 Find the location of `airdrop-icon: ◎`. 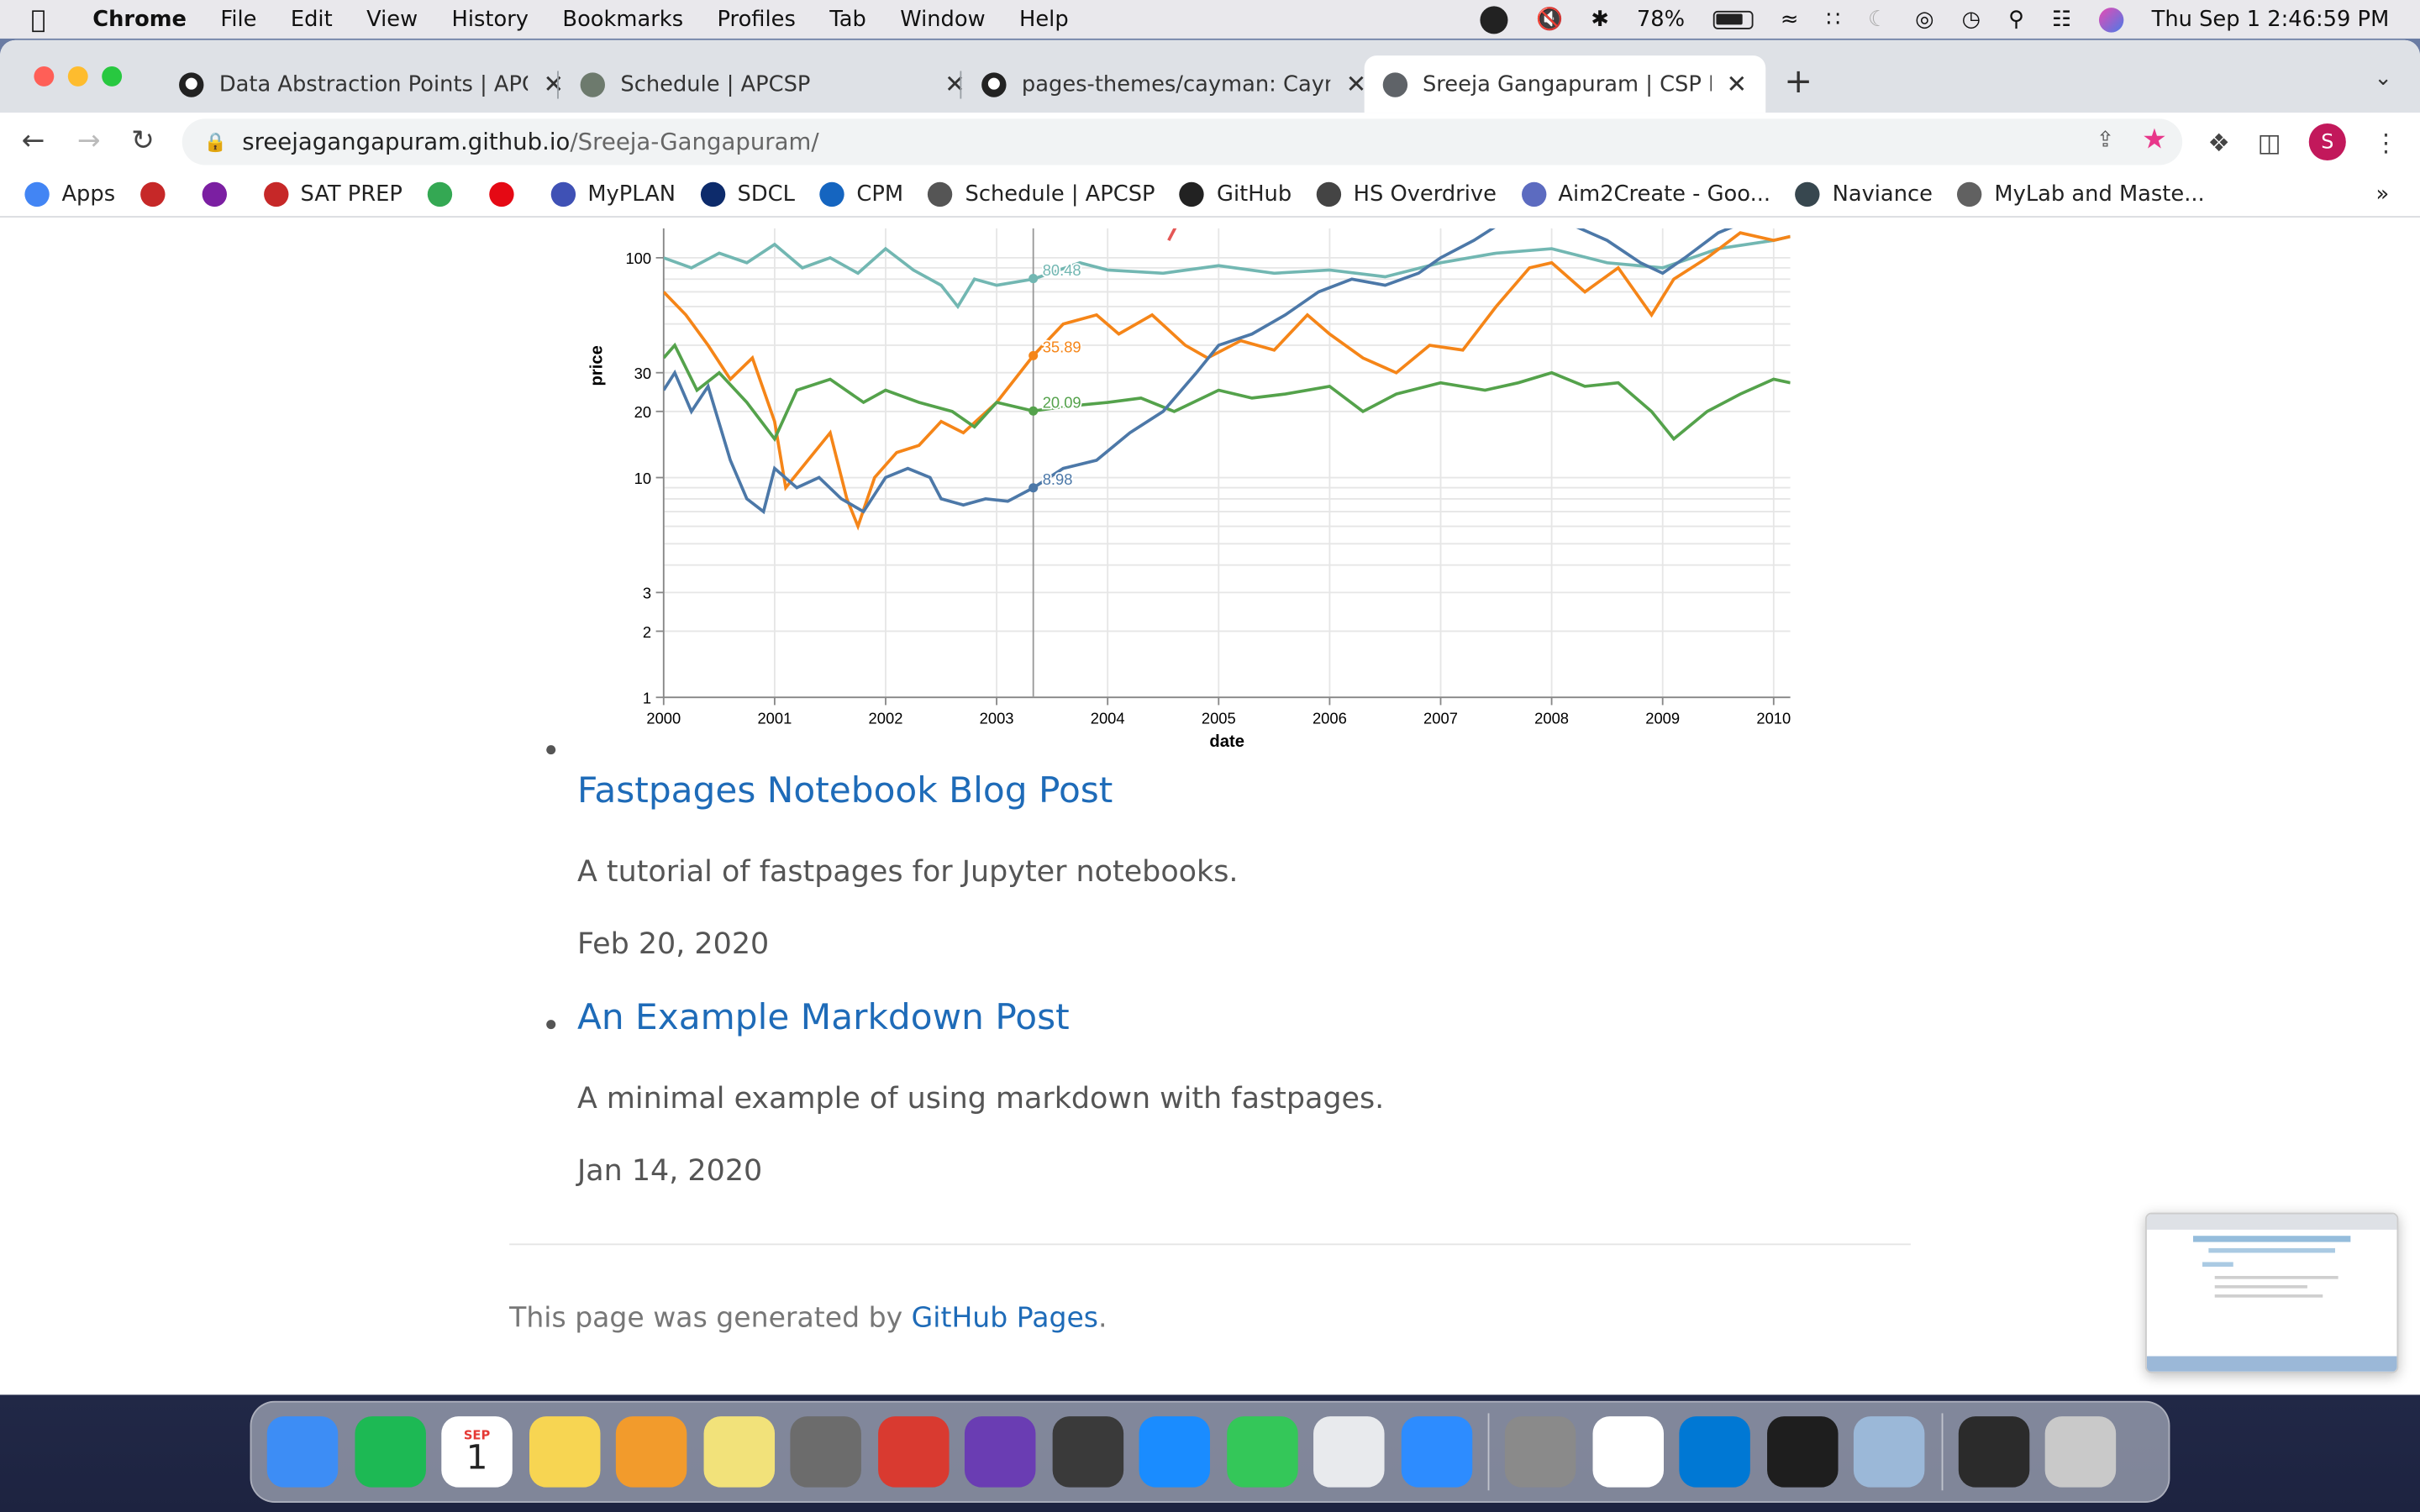

airdrop-icon: ◎ is located at coordinates (1924, 19).